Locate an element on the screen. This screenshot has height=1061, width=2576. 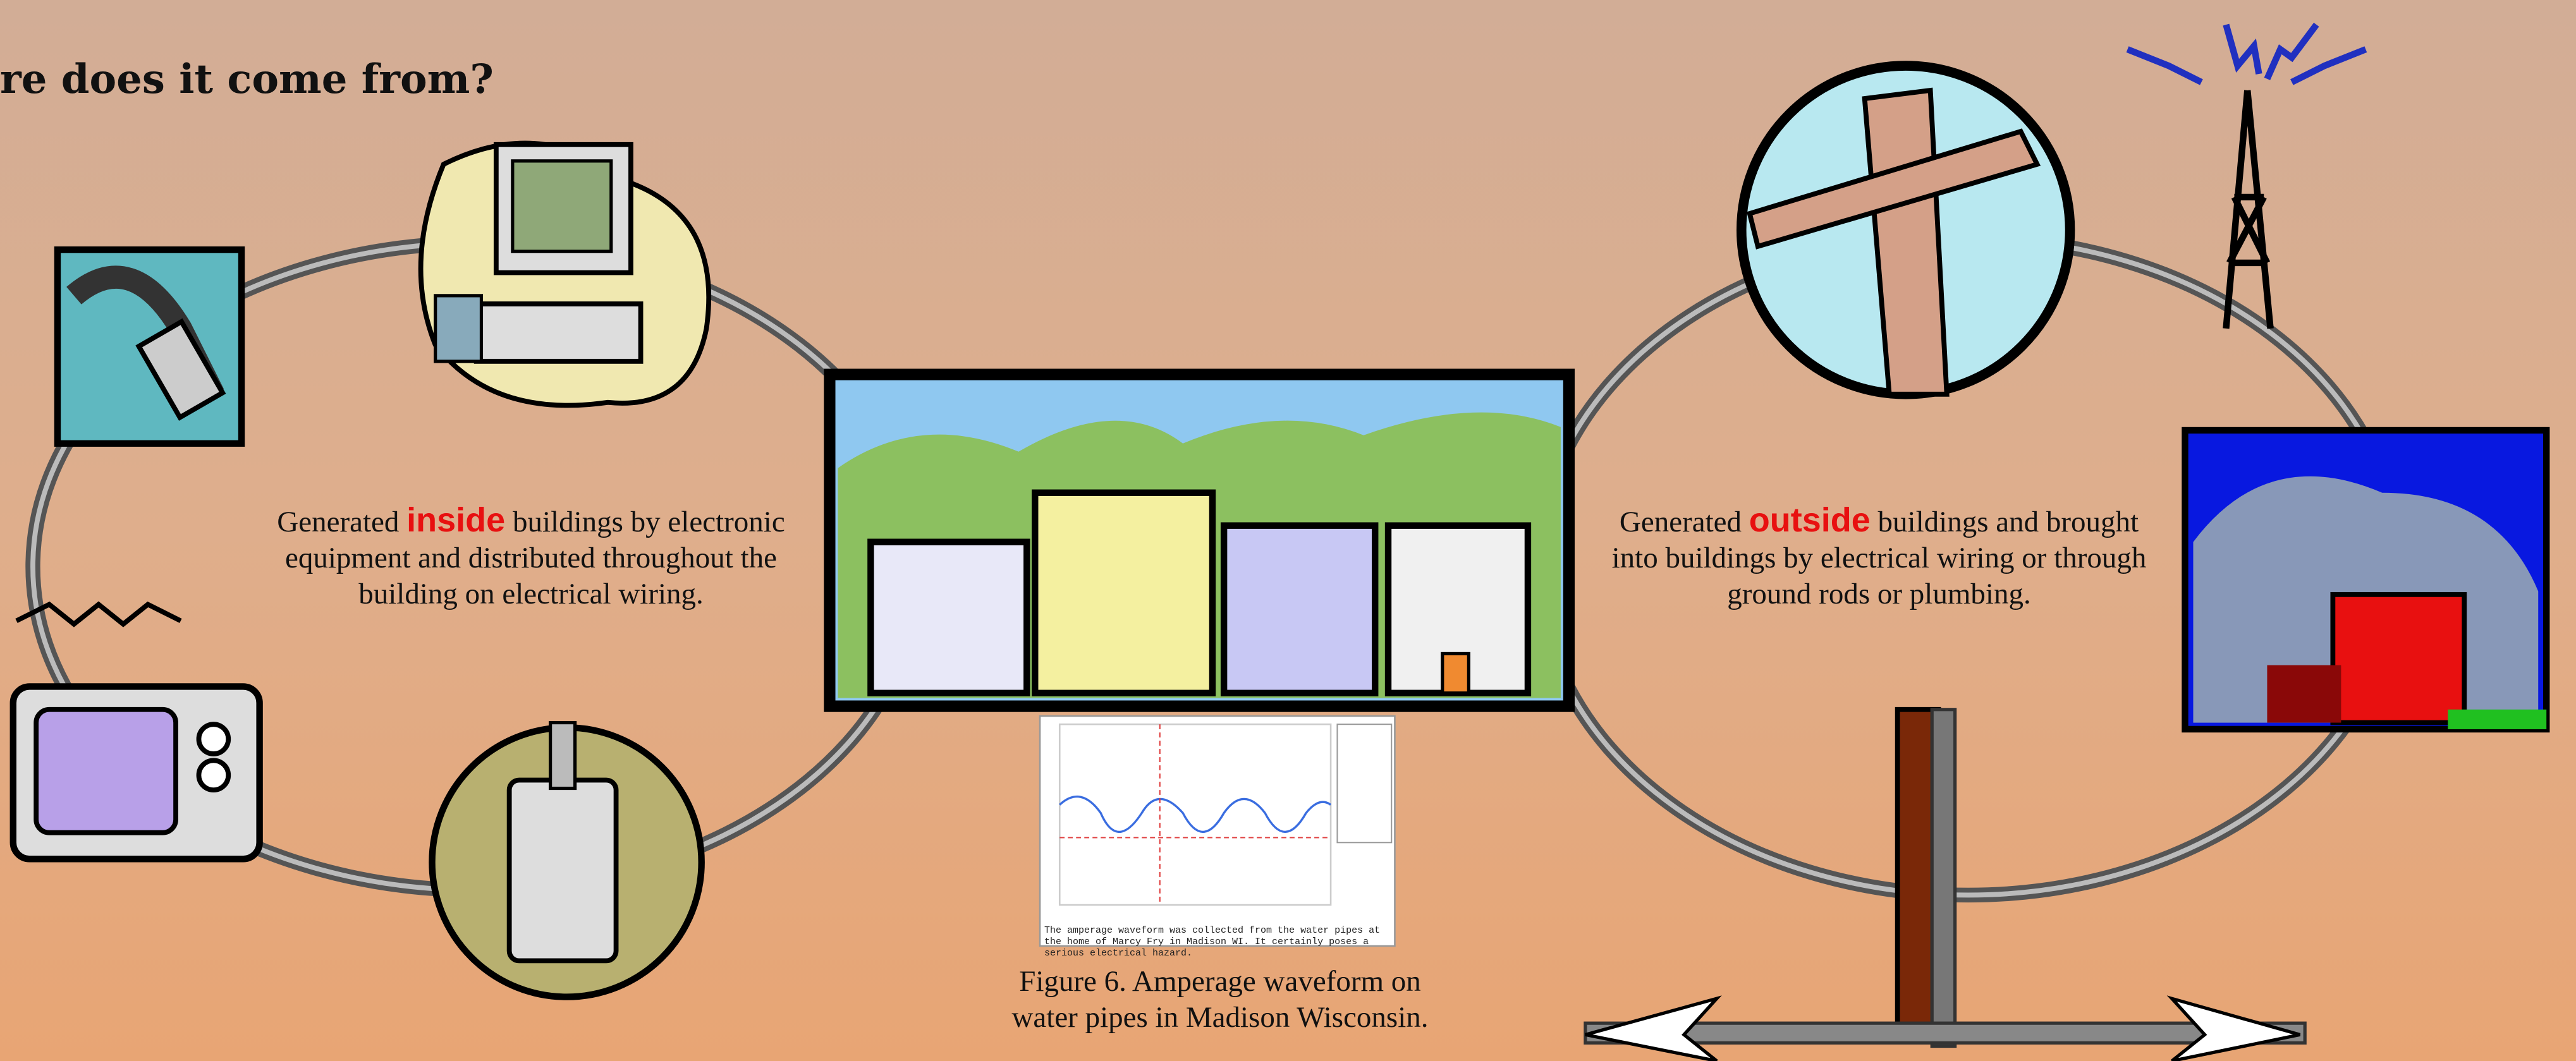
slide-title: re does it come from? is located at coordinates (247, 79).